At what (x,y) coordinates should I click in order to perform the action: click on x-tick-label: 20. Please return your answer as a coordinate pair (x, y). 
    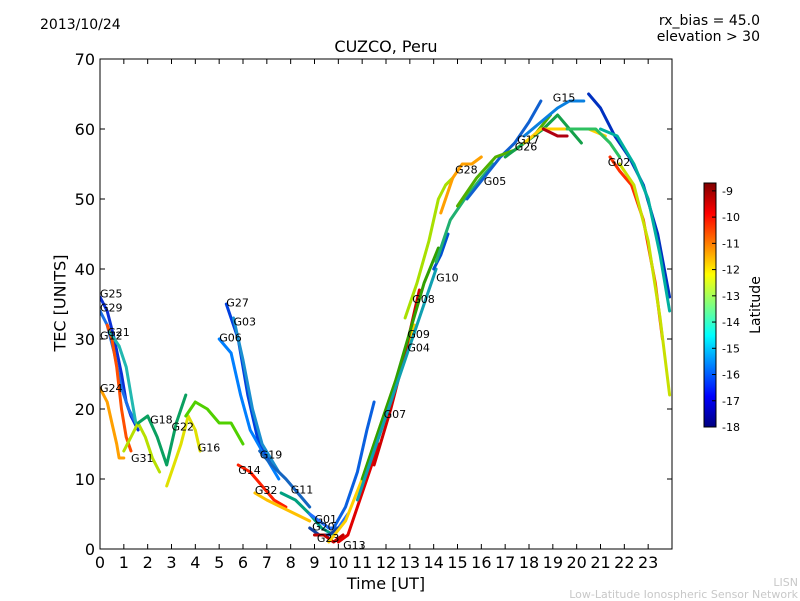
    Looking at the image, I should click on (576, 562).